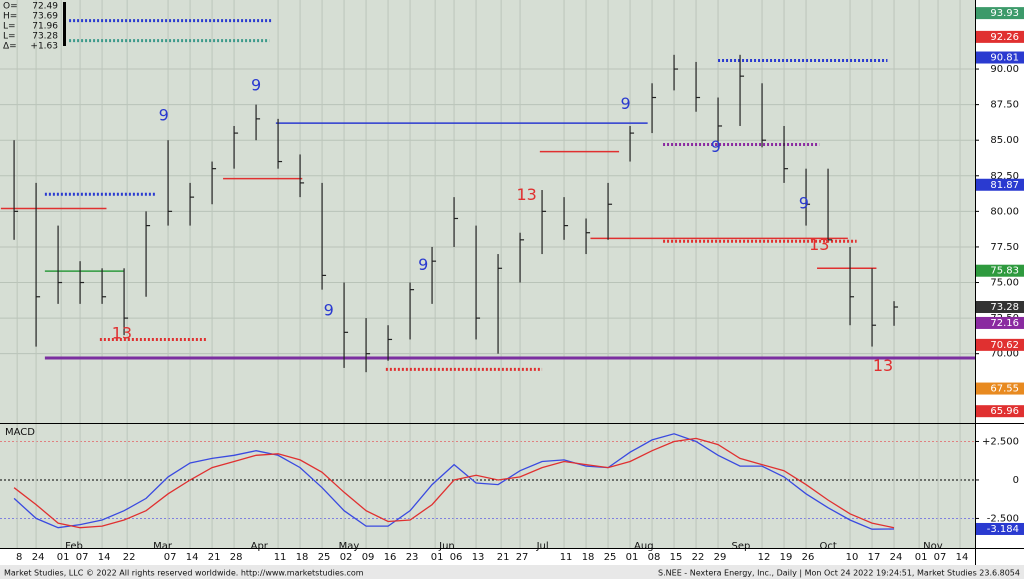  I want to click on x-tick-label: 18, so click(588, 557).